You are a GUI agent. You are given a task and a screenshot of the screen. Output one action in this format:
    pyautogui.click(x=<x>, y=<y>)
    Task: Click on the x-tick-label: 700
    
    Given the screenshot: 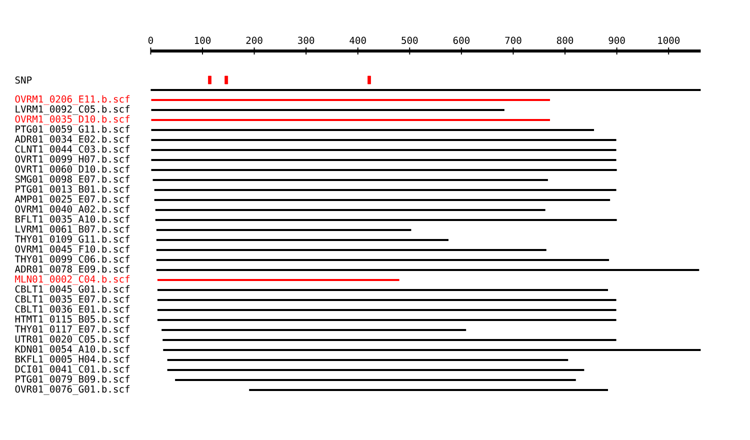 What is the action you would take?
    pyautogui.click(x=513, y=40)
    